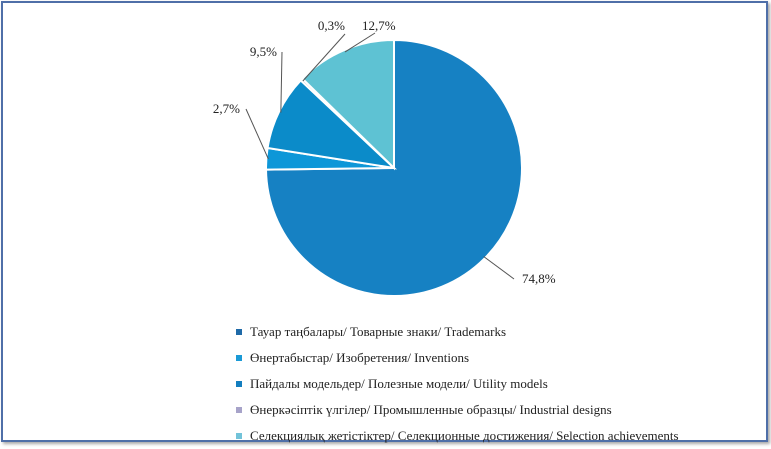 The width and height of the screenshot is (771, 449). I want to click on data-label-selection-achievements: 12,7%, so click(379, 25).